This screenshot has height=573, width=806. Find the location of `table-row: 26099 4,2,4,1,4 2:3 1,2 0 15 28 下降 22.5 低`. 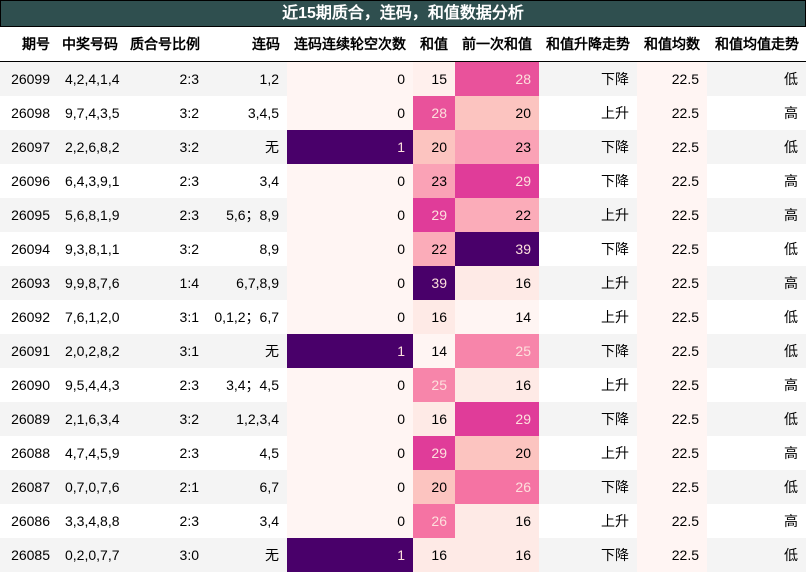

table-row: 26099 4,2,4,1,4 2:3 1,2 0 15 28 下降 22.5 低 is located at coordinates (403, 78).